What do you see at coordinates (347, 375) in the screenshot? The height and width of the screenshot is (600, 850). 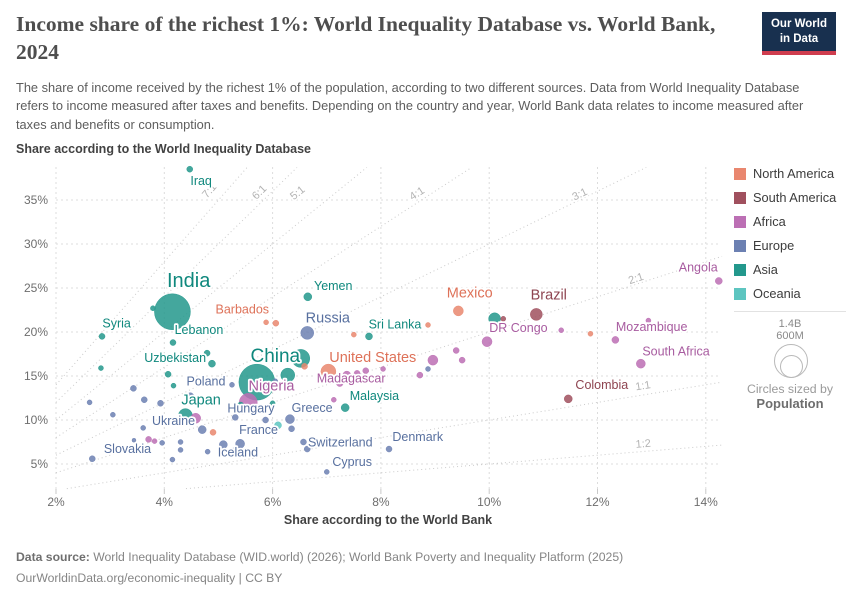 I see `data-point-madagascar` at bounding box center [347, 375].